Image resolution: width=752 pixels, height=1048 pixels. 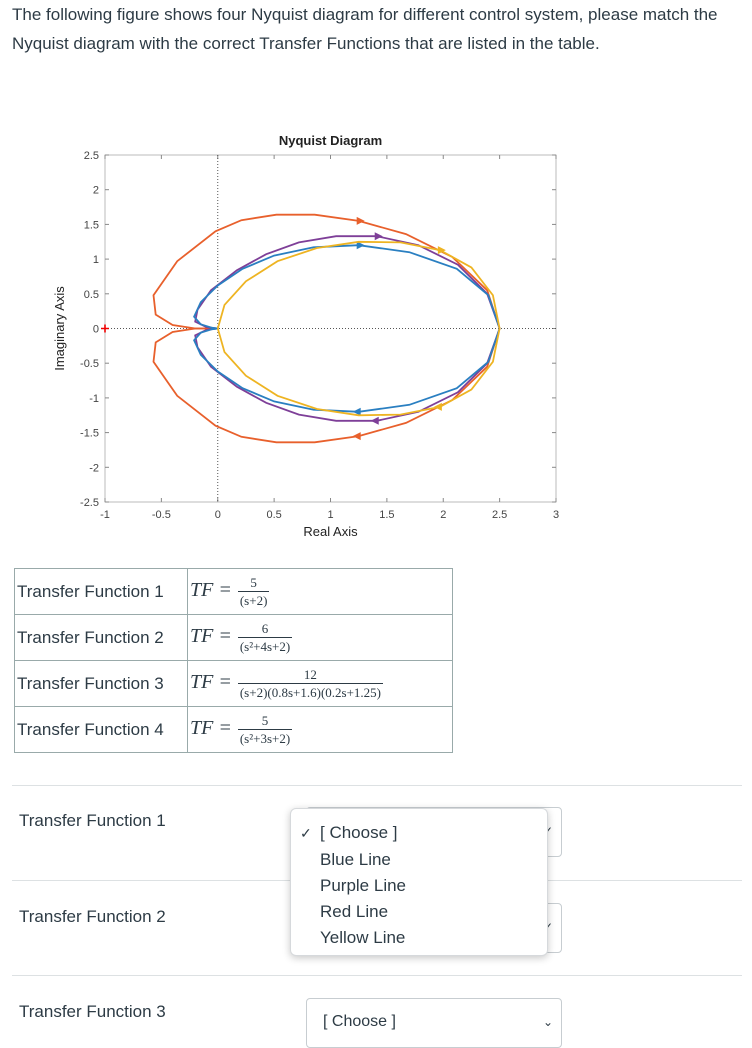 I want to click on tf-row: Transfer Function 1 TF = 5 (s+2), so click(x=233, y=591).